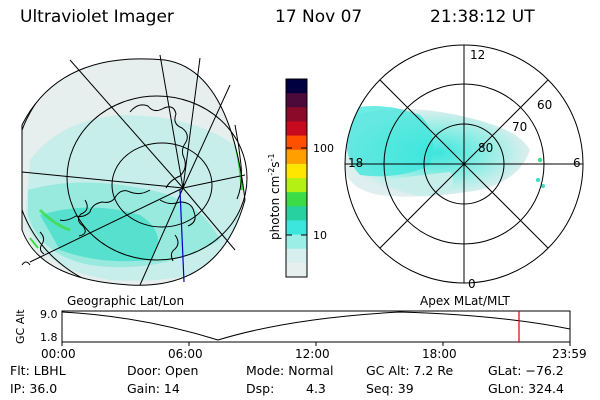 Image resolution: width=600 pixels, height=400 pixels. What do you see at coordinates (316, 326) in the screenshot?
I see `altitude-curve` at bounding box center [316, 326].